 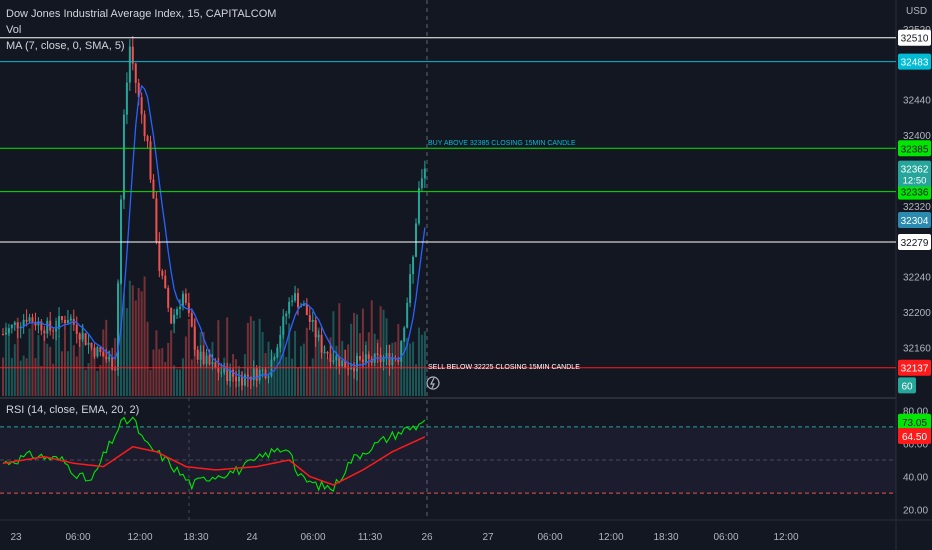 I want to click on rsi-legend: RSI (14, close, EMA, 20, 2), so click(x=74, y=410).